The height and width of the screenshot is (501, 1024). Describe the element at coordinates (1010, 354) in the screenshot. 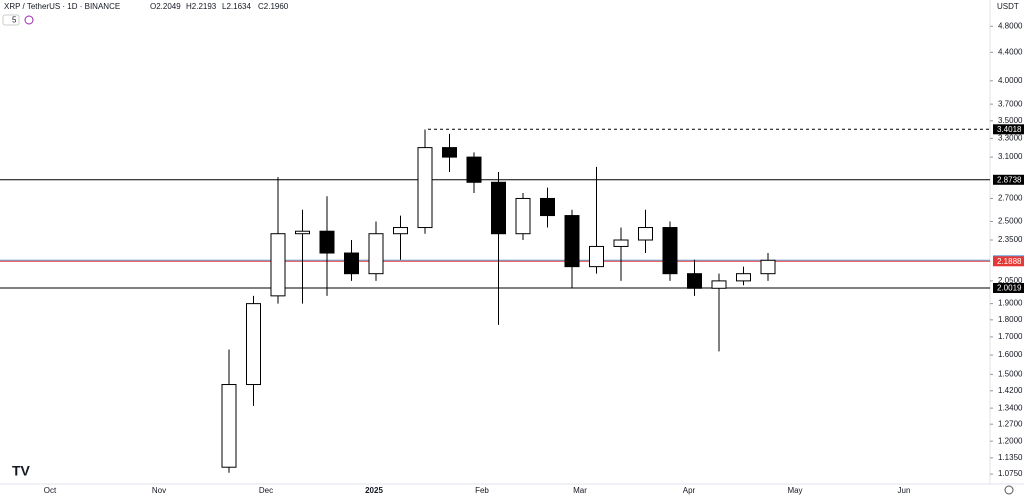

I see `y-tick-label: 1.6000` at that location.